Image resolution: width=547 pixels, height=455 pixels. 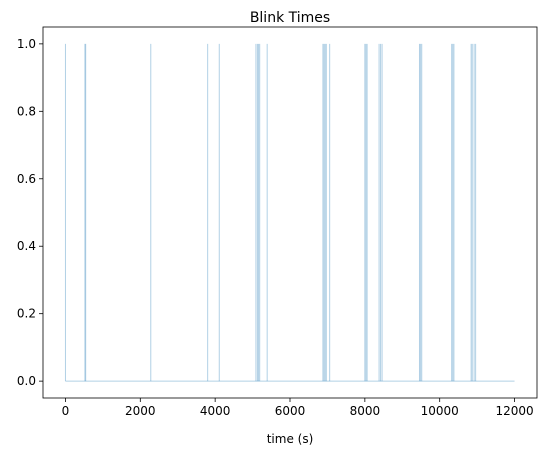 I want to click on y-tick-label: 0.2, so click(x=26, y=314).